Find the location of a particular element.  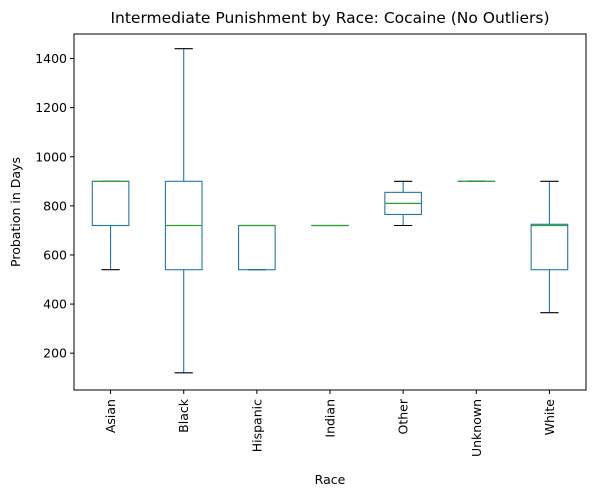

box-white is located at coordinates (549, 247).